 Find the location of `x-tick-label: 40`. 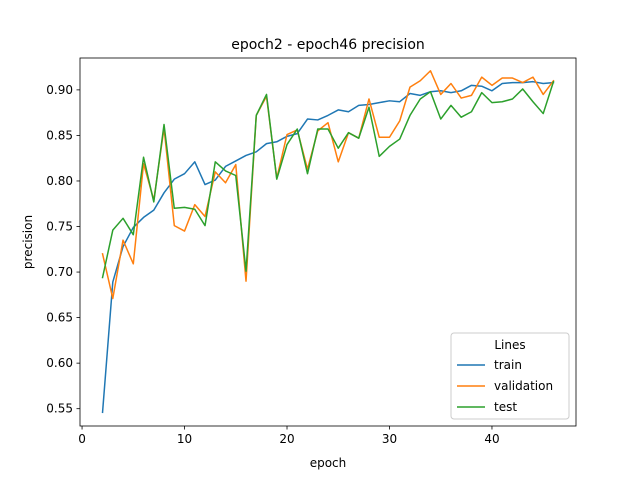

x-tick-label: 40 is located at coordinates (491, 439).